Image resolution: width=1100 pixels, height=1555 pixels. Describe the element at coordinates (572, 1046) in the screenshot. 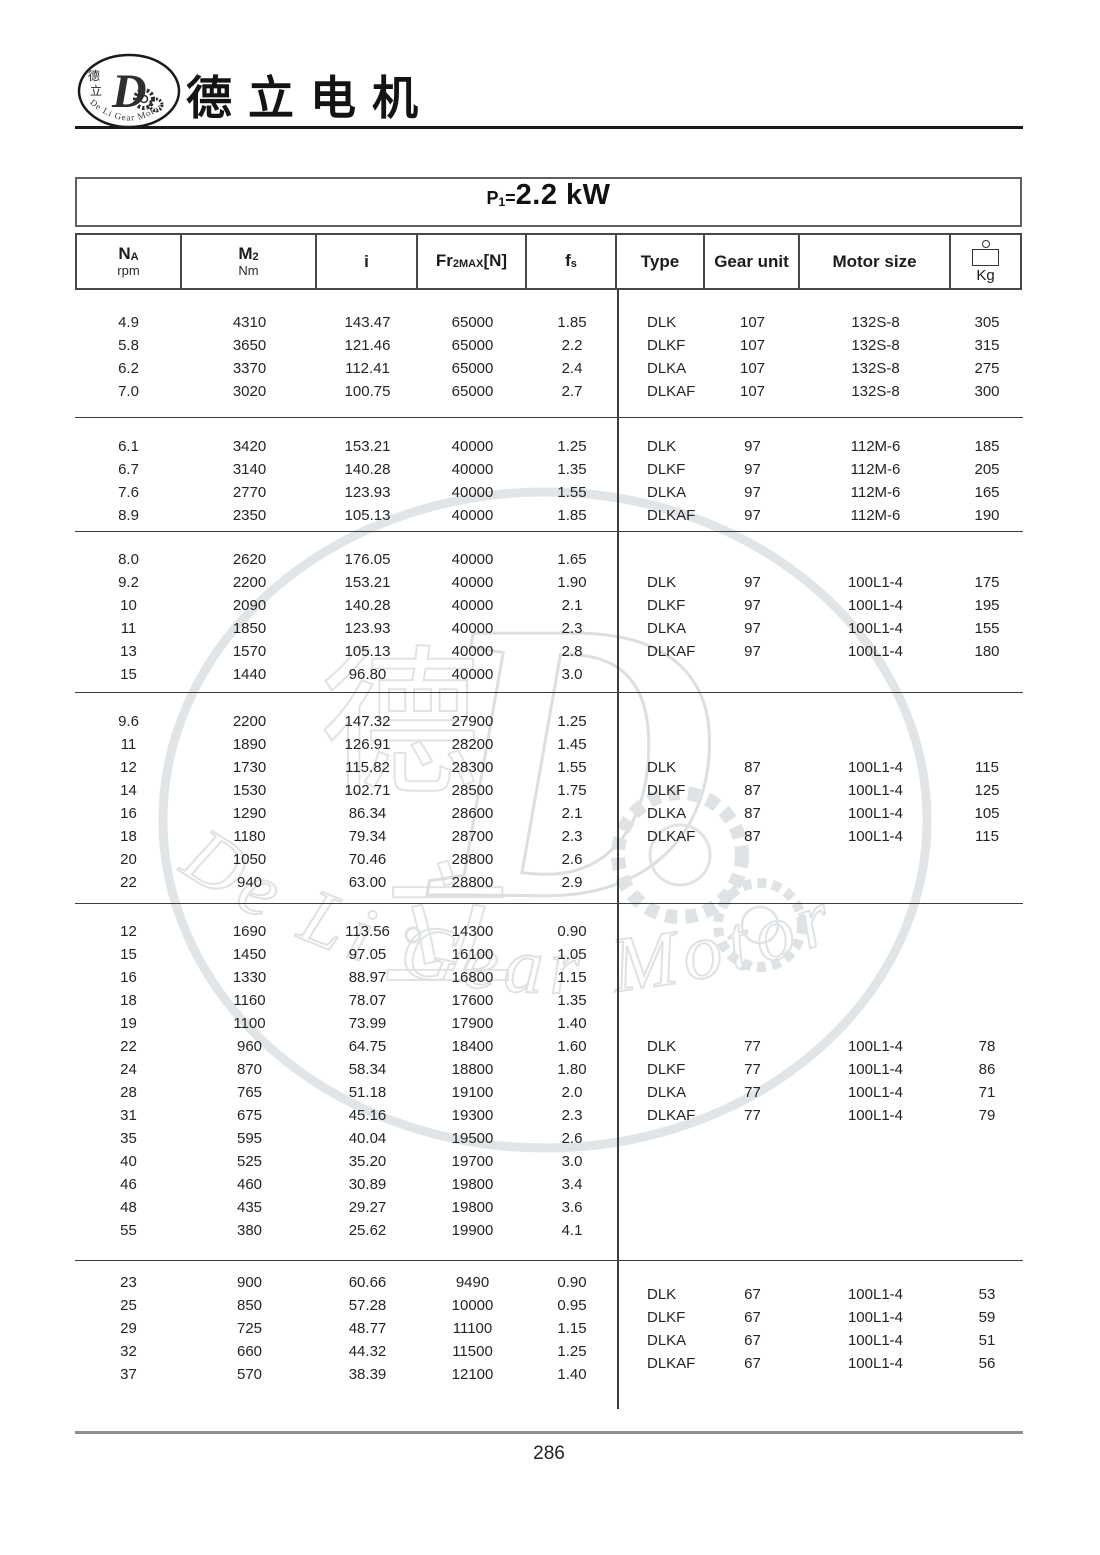

I see `fs-value: 1.60` at that location.